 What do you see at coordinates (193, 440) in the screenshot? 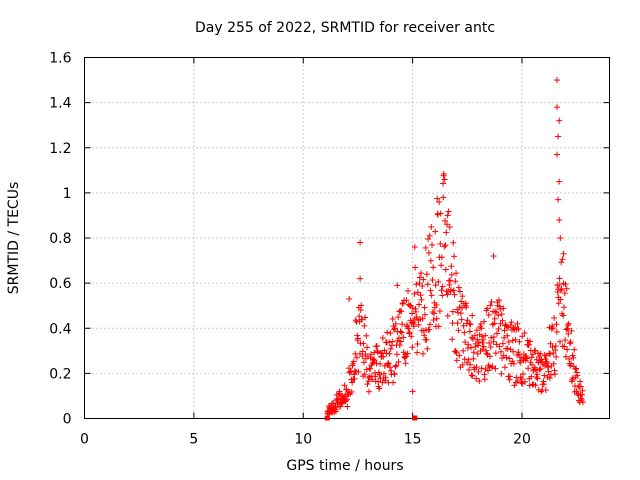
I see `x-tick-label: 5` at bounding box center [193, 440].